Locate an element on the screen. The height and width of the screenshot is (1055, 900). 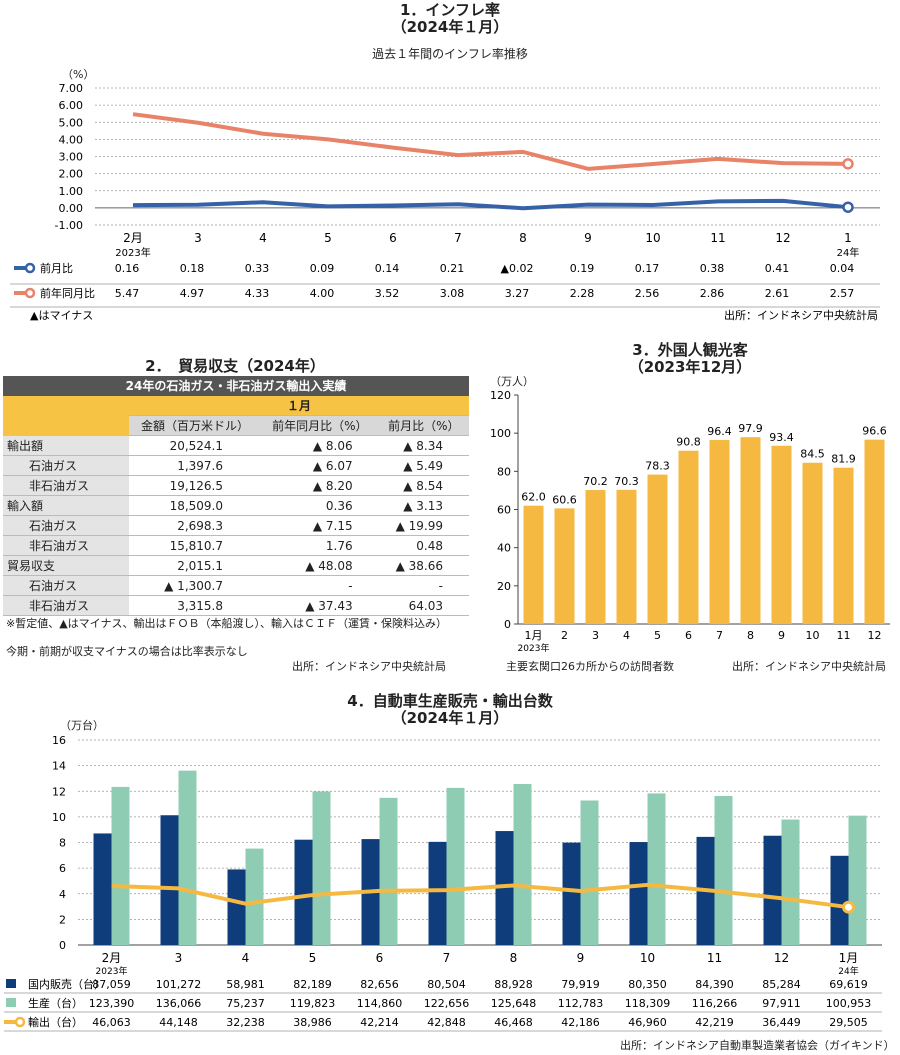
data-label: 75,237 is located at coordinates (245, 1003).